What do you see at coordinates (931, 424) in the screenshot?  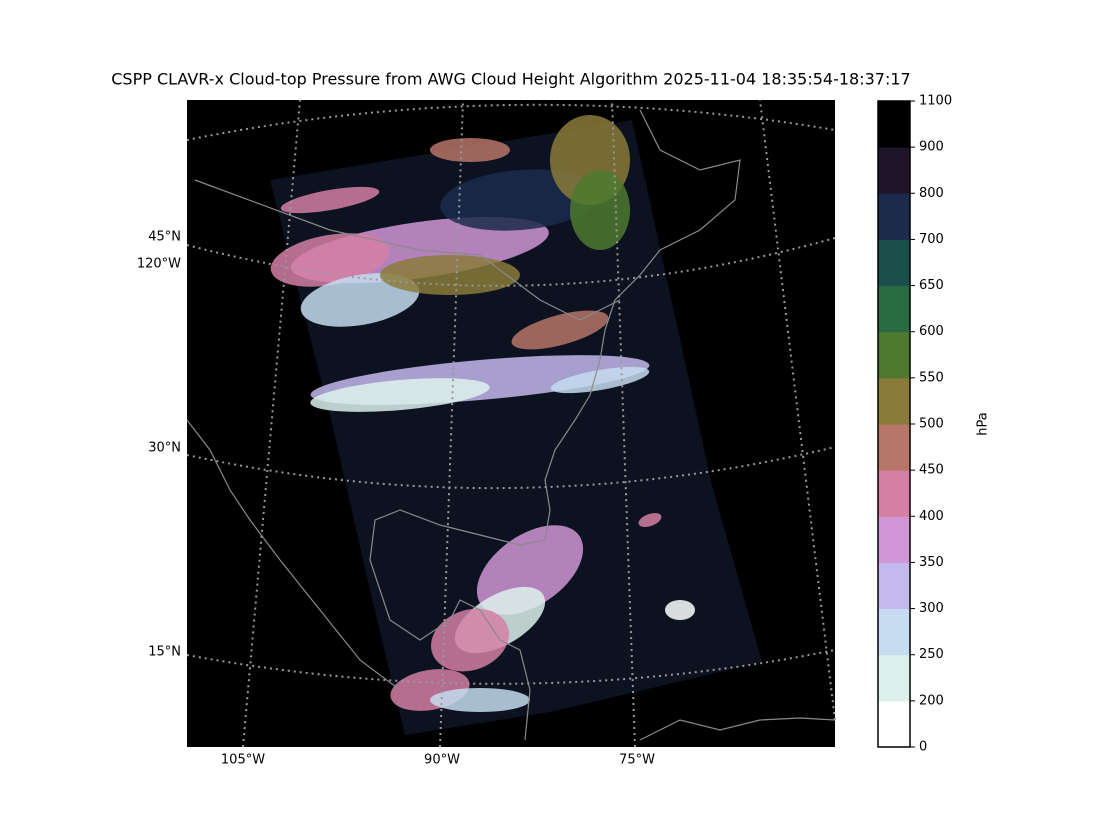 I see `colorbar-tick-label: 500` at bounding box center [931, 424].